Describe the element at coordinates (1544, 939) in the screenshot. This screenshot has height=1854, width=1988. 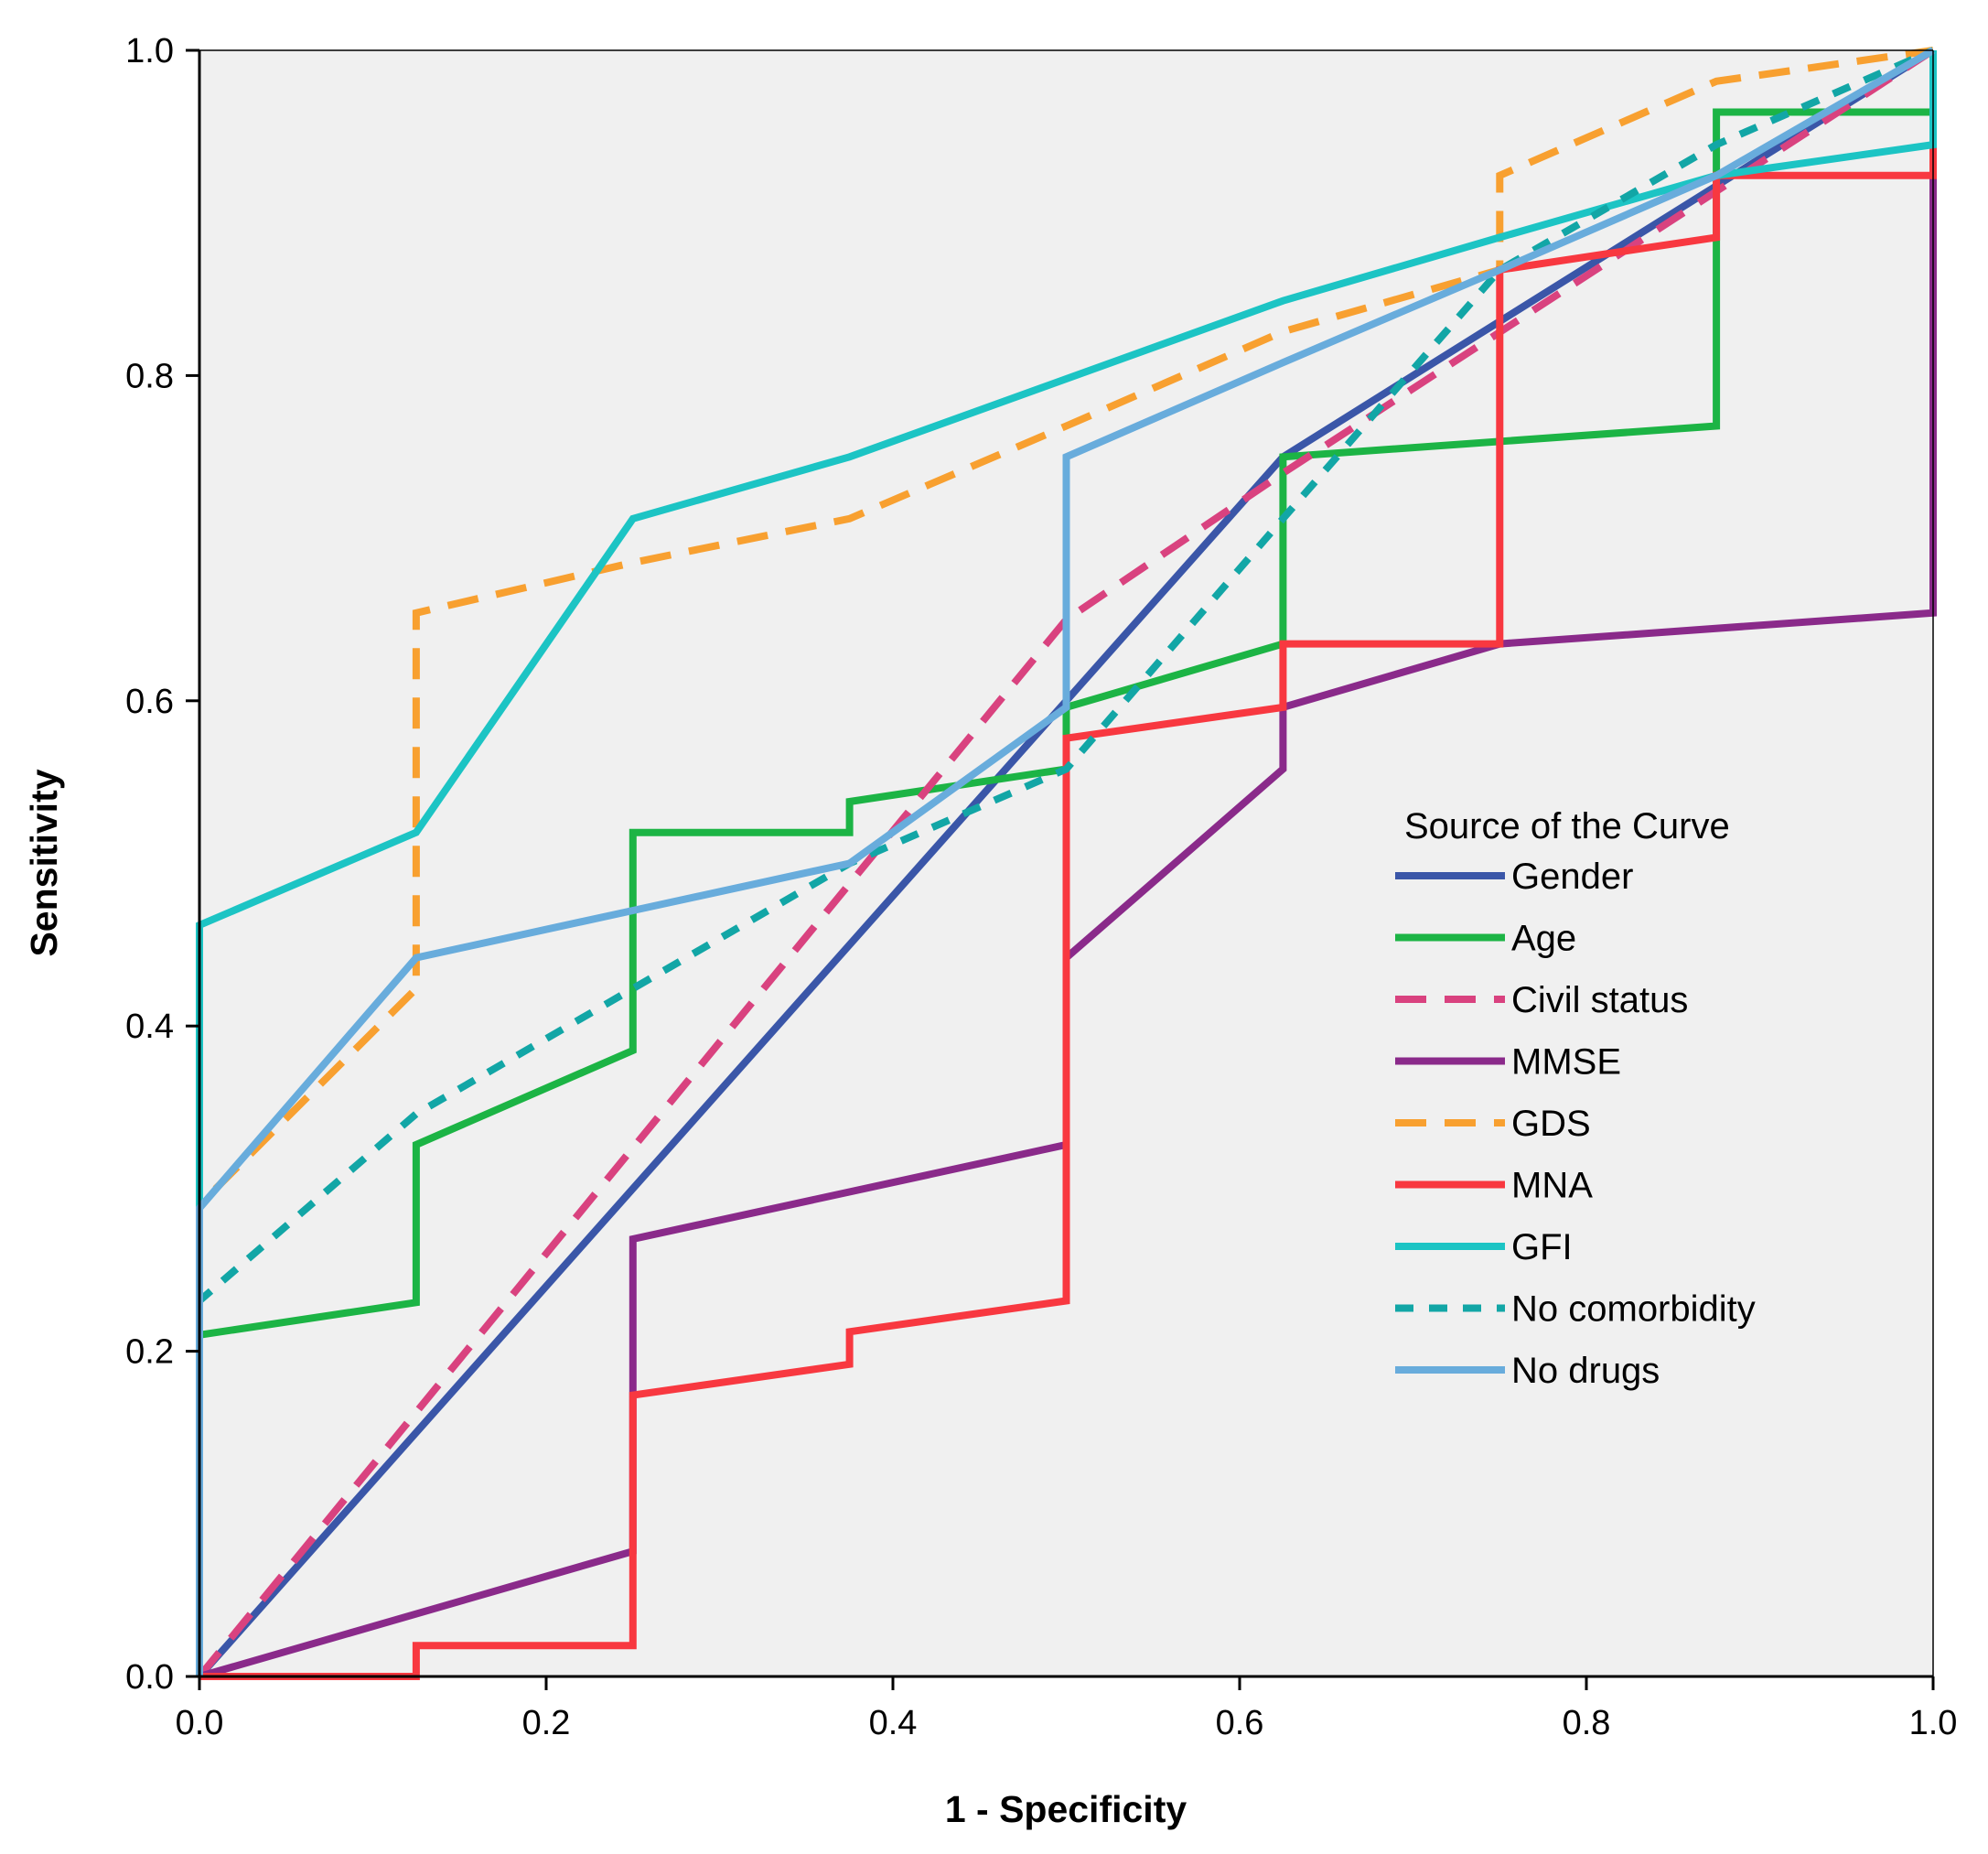
I see `legend-label-age: Age` at that location.